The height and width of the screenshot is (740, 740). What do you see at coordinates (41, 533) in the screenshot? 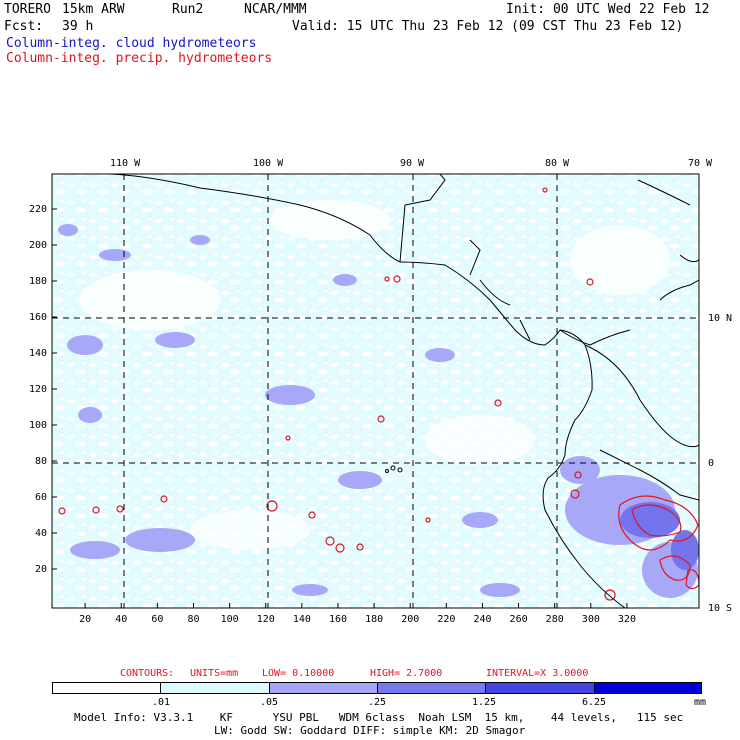
I see `y-tick-40: 40` at bounding box center [41, 533].